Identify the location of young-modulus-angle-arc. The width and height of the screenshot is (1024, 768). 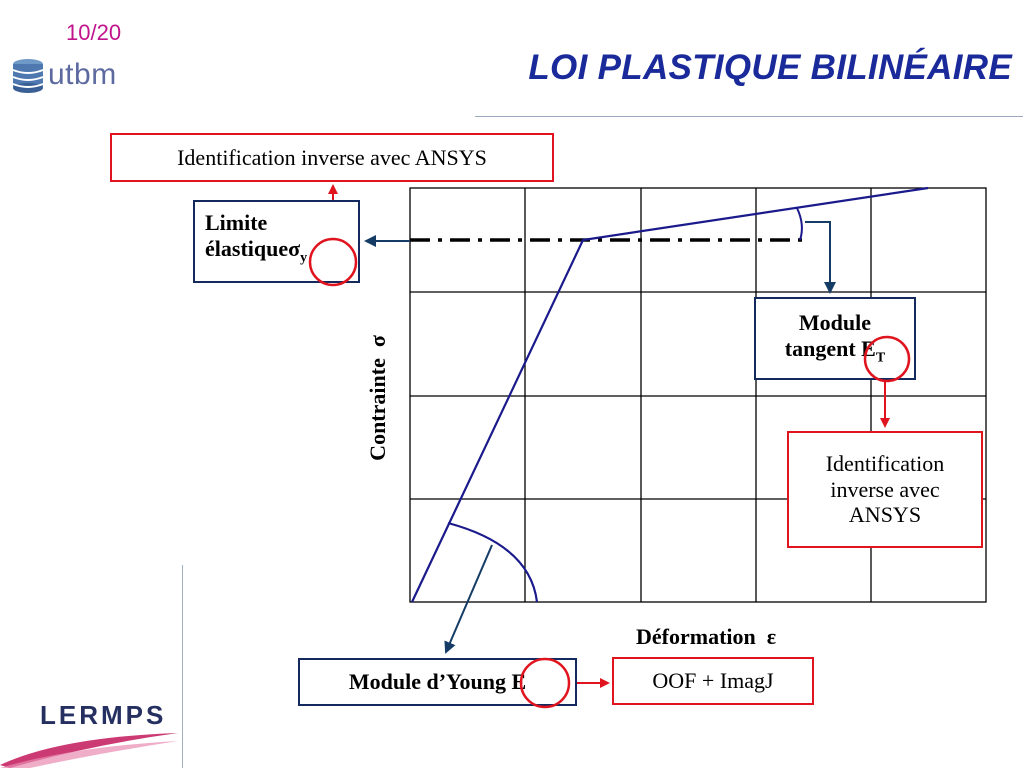
(493, 562).